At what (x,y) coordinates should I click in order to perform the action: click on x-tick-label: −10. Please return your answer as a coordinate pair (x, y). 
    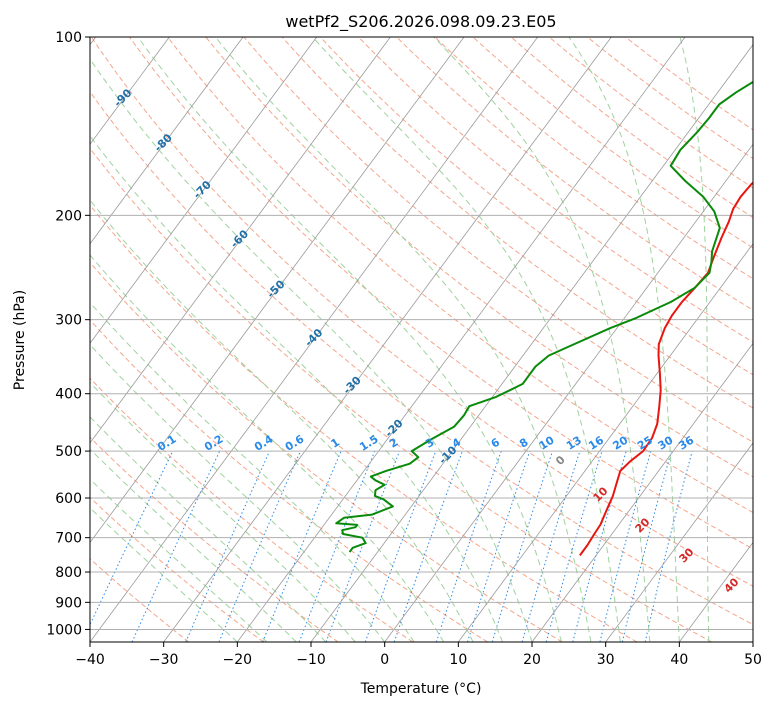
    Looking at the image, I should click on (311, 660).